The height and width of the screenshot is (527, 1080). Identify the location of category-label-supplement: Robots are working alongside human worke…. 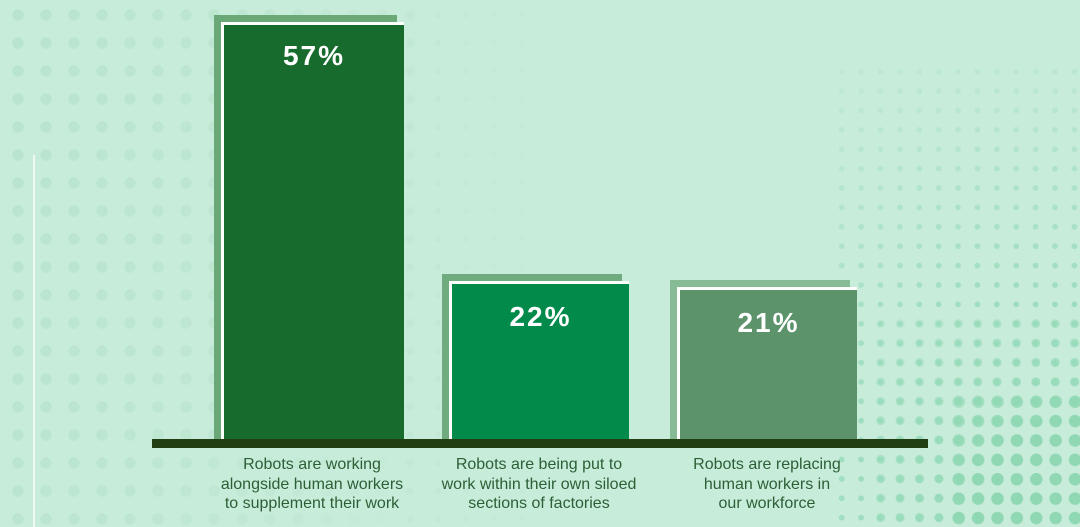
(312, 484).